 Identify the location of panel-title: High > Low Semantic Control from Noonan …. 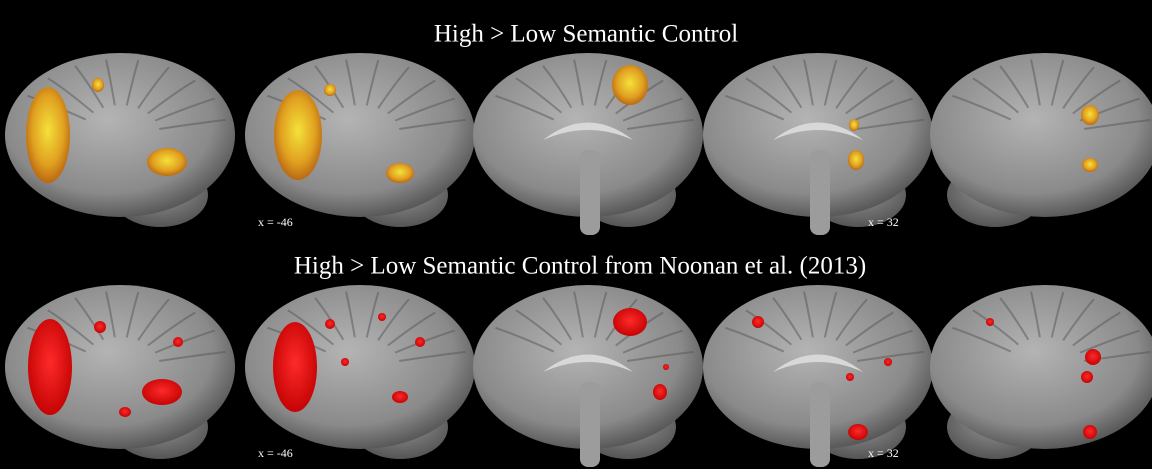
(580, 266).